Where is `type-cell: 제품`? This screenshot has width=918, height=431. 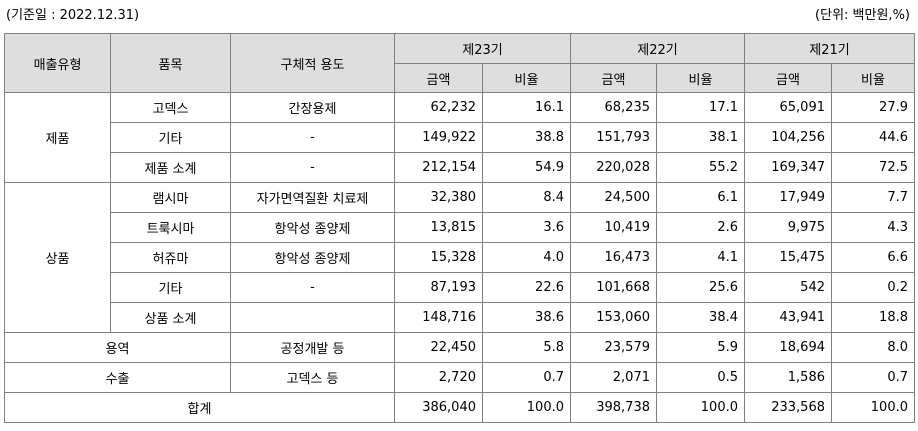
type-cell: 제품 is located at coordinates (57, 137).